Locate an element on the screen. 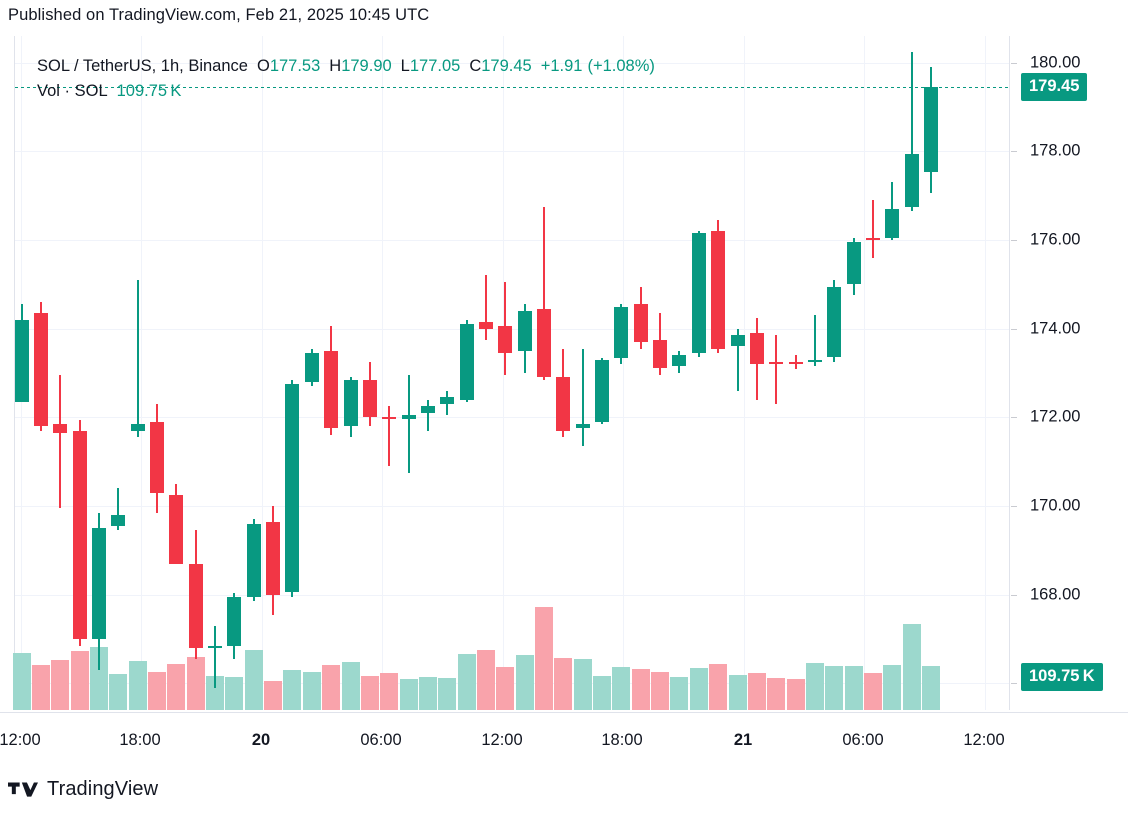  time-axis-label: 06:00 is located at coordinates (381, 740).